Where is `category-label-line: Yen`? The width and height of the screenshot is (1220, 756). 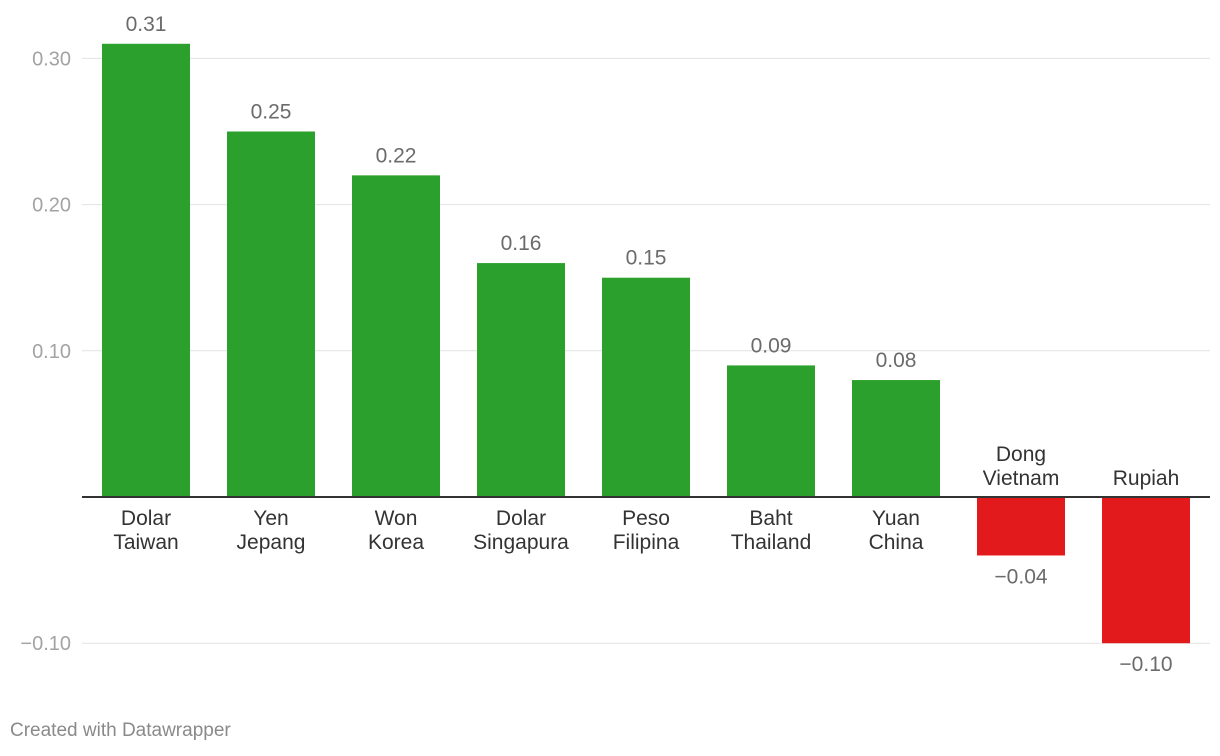 category-label-line: Yen is located at coordinates (270, 518).